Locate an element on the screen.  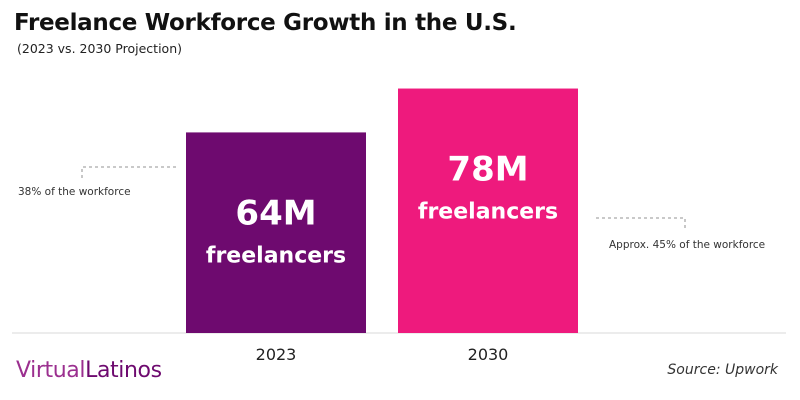
annotation-leader-2023 is located at coordinates (128, 172).